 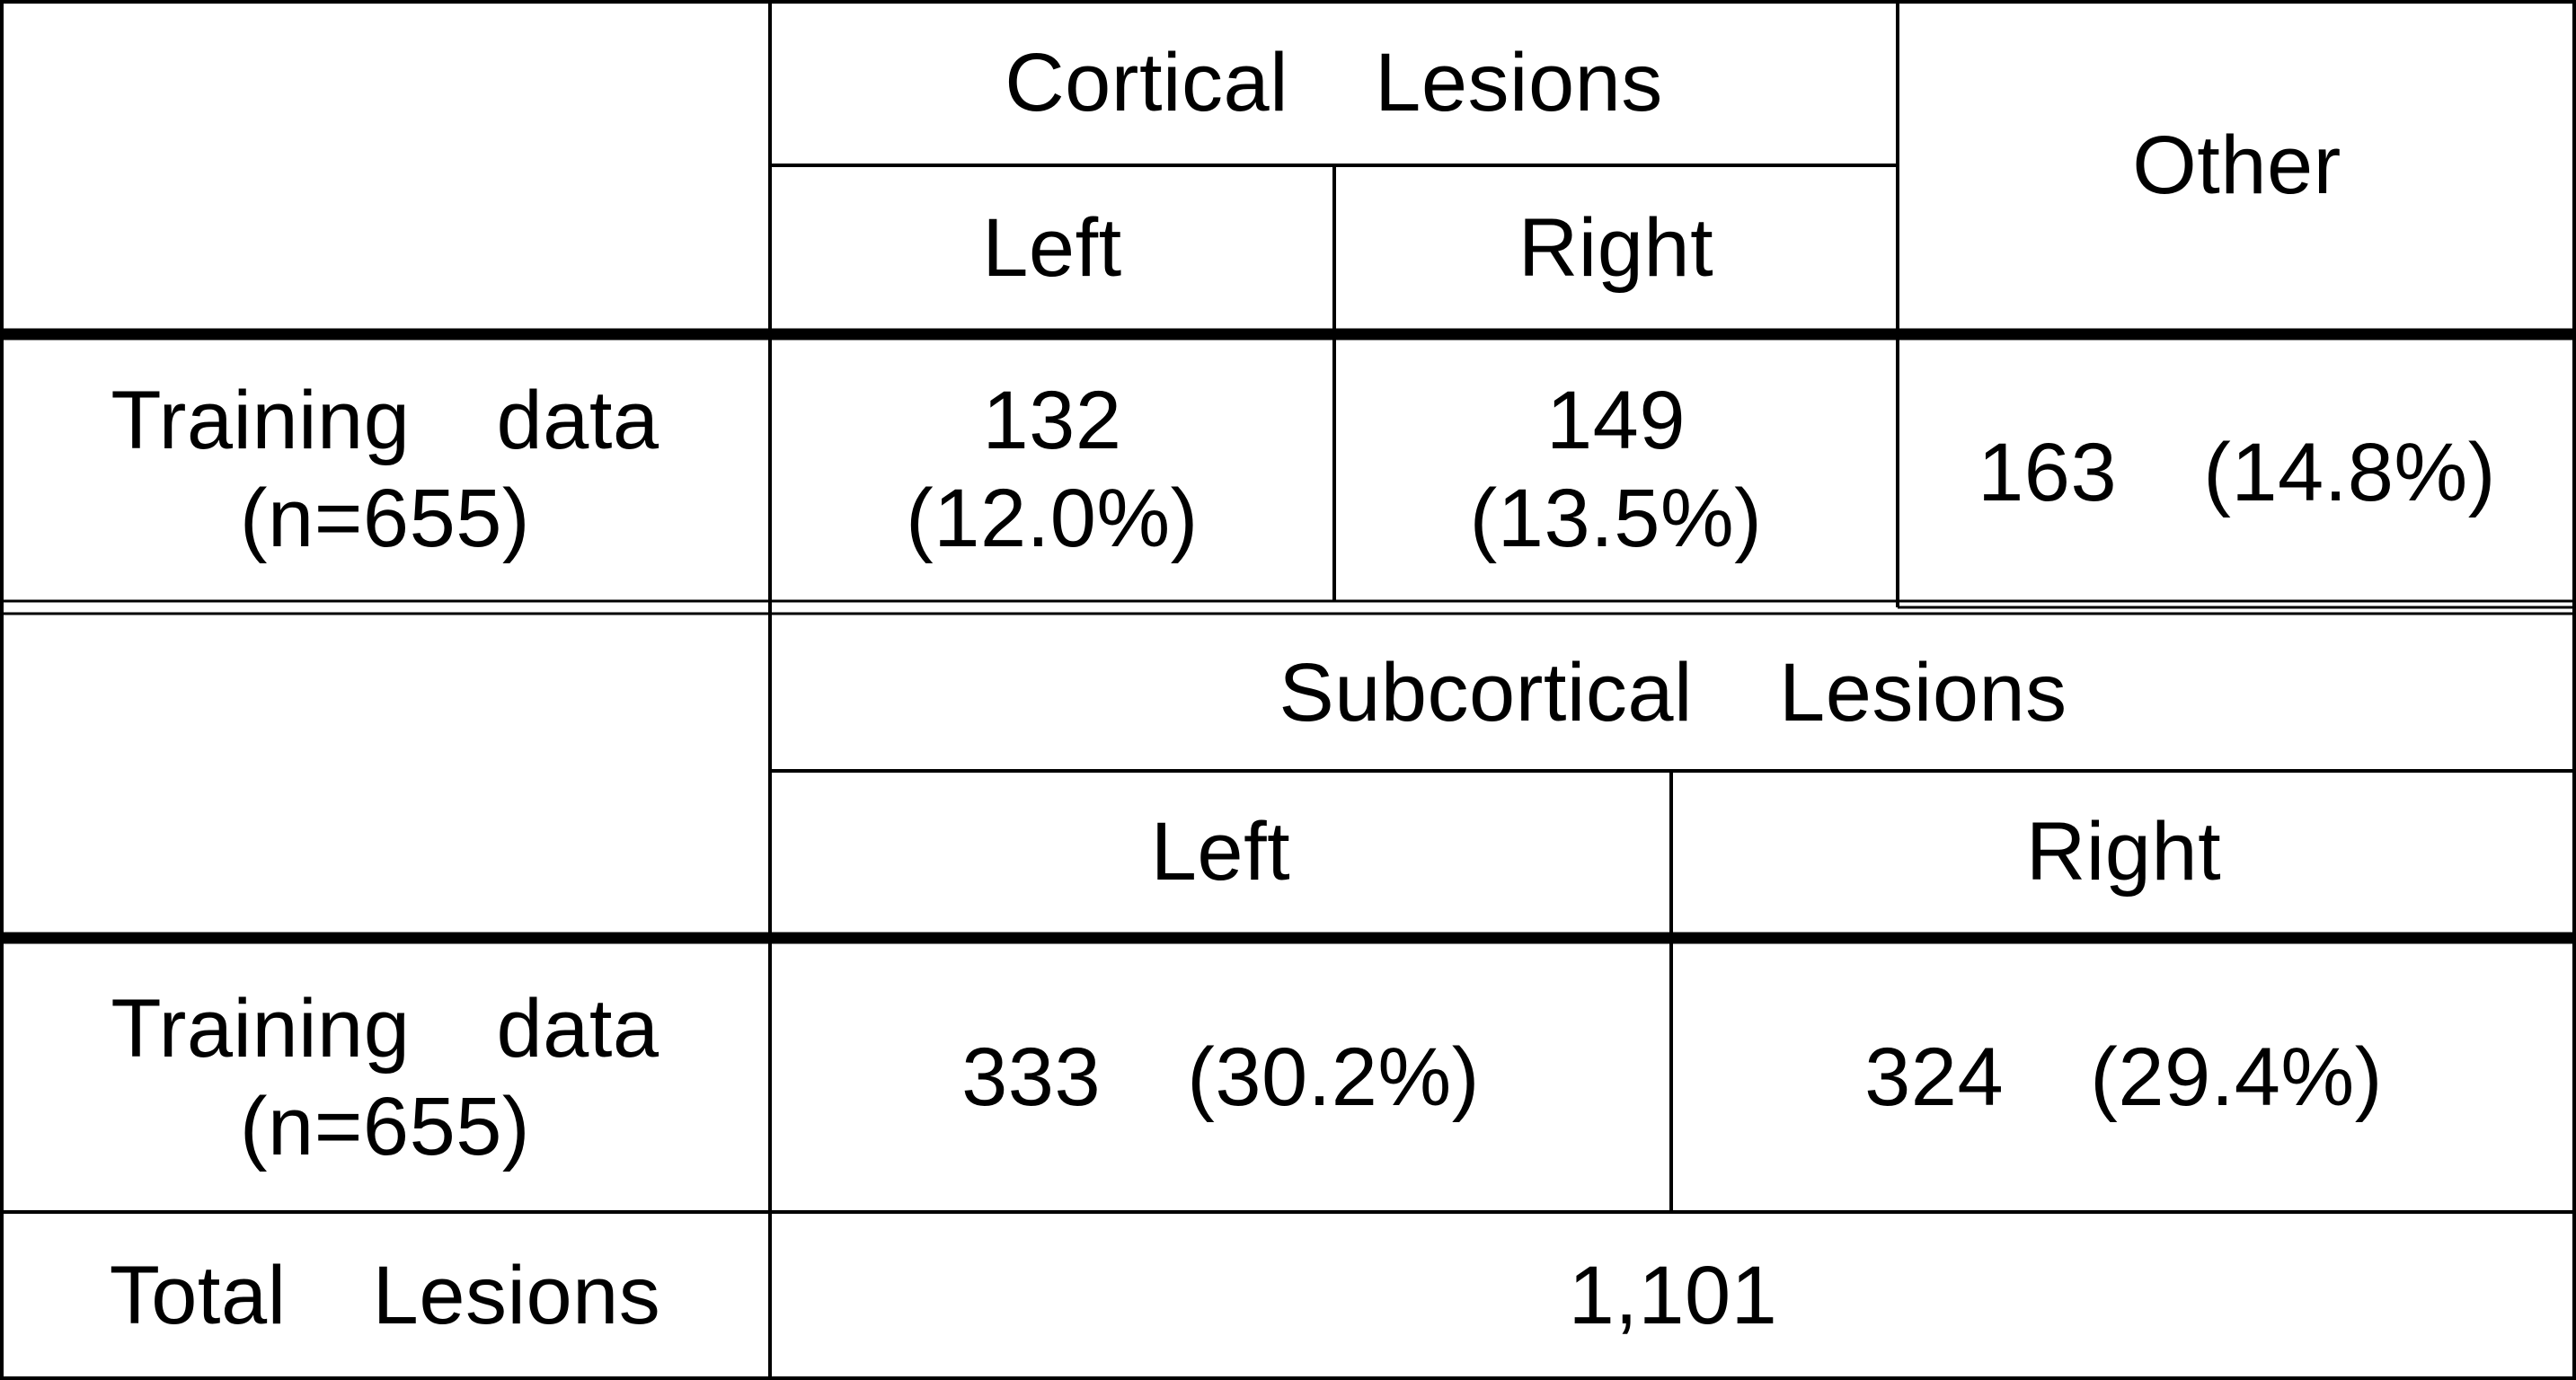 What do you see at coordinates (2237, 472) in the screenshot?
I see `other-value: 163 (14.8%)` at bounding box center [2237, 472].